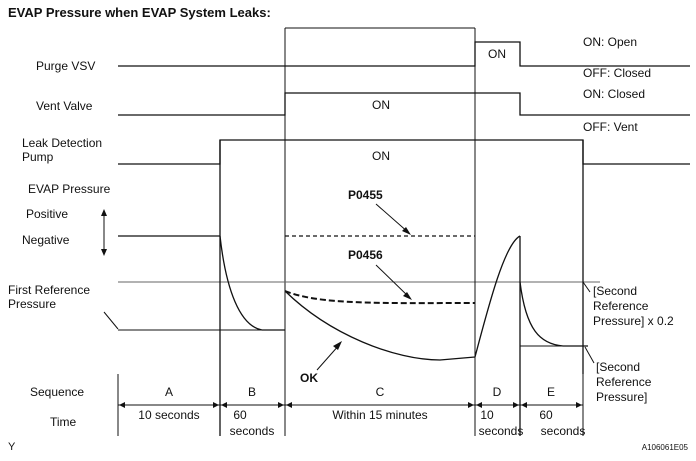 Image resolution: width=696 pixels, height=461 pixels. I want to click on p0456-arrowhead, so click(407, 296).